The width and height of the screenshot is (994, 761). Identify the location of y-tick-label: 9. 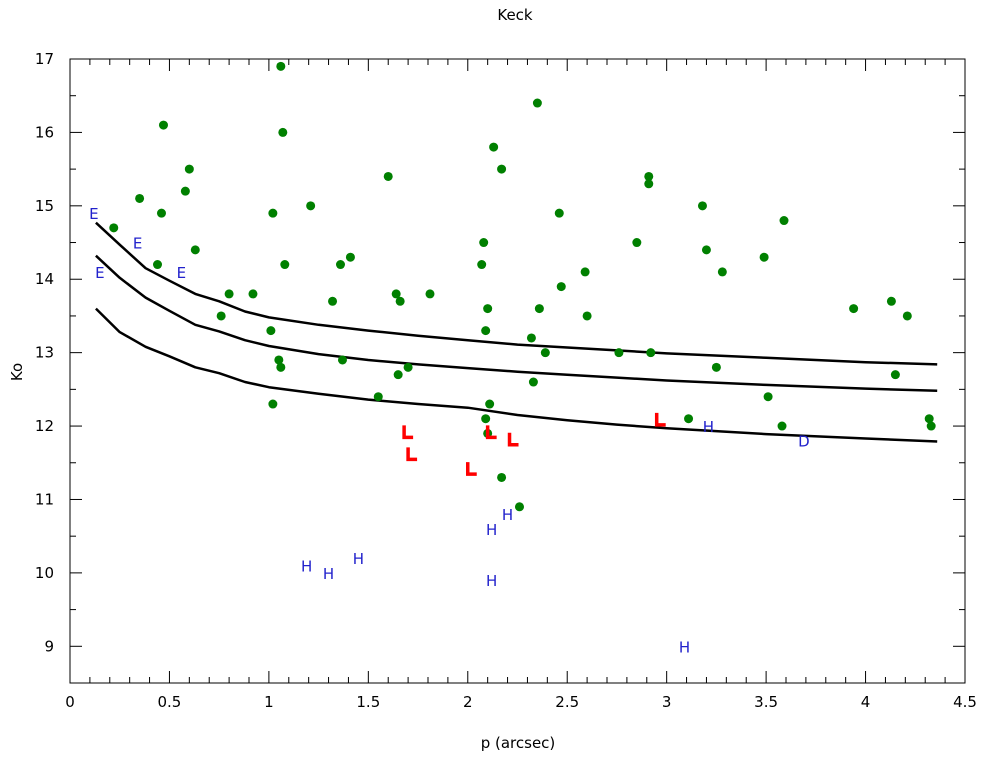
(49, 646).